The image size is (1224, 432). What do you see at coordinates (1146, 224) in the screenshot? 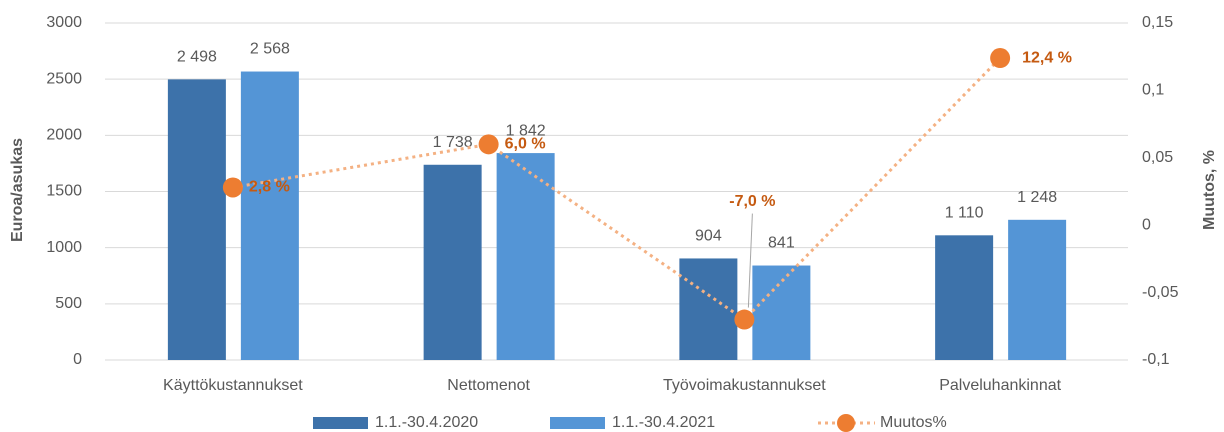
I see `y2-tick-label: 0` at bounding box center [1146, 224].